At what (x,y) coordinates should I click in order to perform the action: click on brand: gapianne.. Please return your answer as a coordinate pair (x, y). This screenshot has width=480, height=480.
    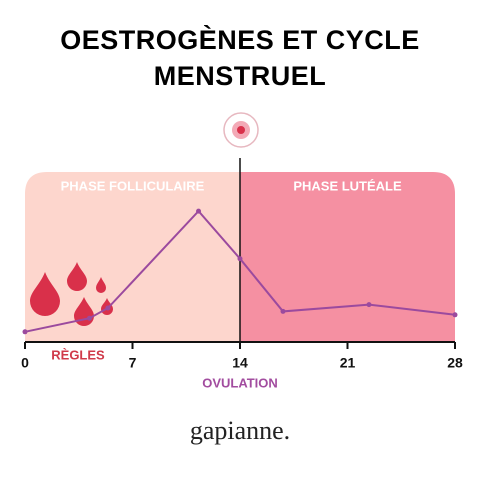
    Looking at the image, I should click on (240, 430).